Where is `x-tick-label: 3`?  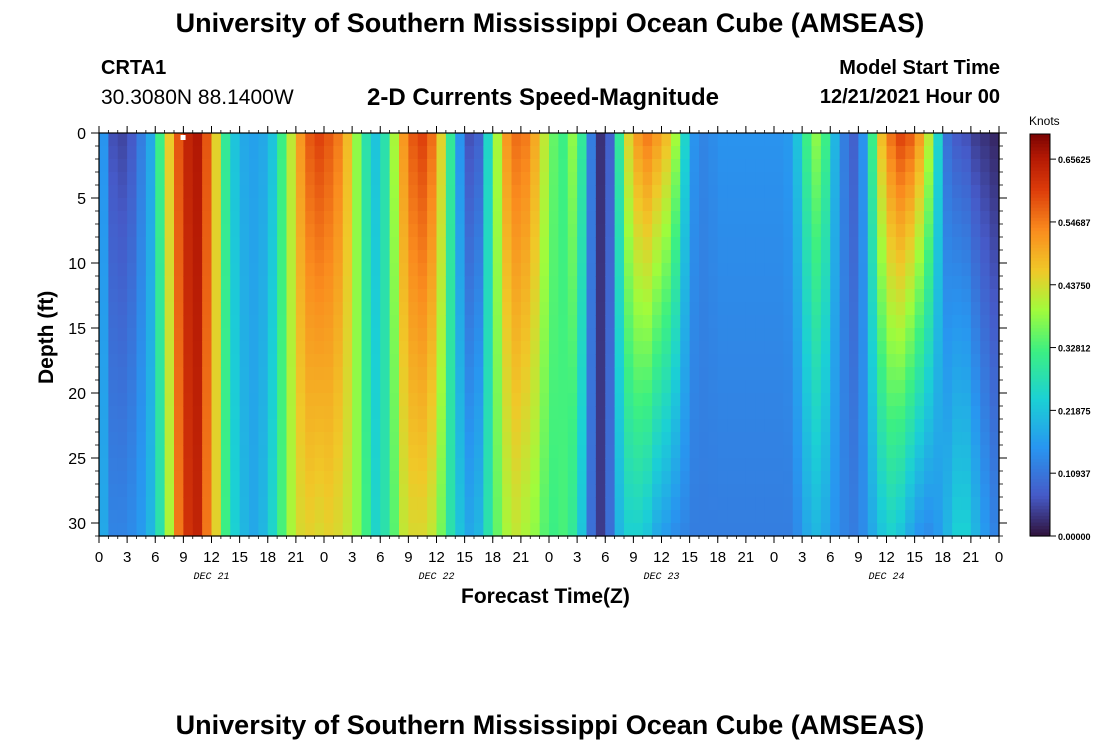 x-tick-label: 3 is located at coordinates (352, 557).